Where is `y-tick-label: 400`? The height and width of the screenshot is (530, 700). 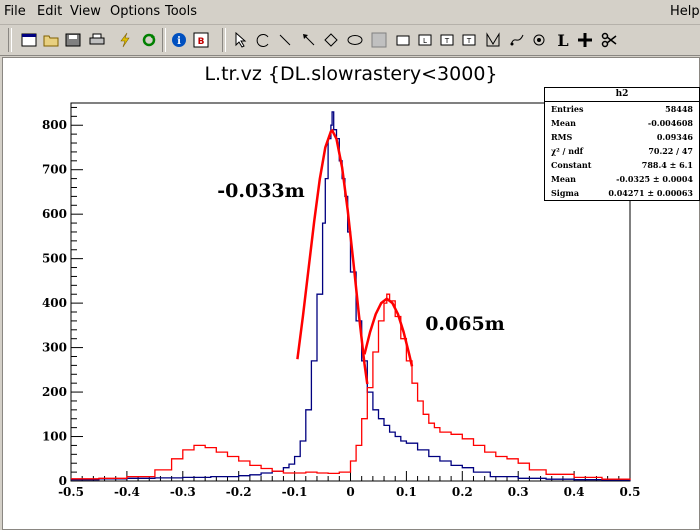 y-tick-label: 400 is located at coordinates (54, 303).